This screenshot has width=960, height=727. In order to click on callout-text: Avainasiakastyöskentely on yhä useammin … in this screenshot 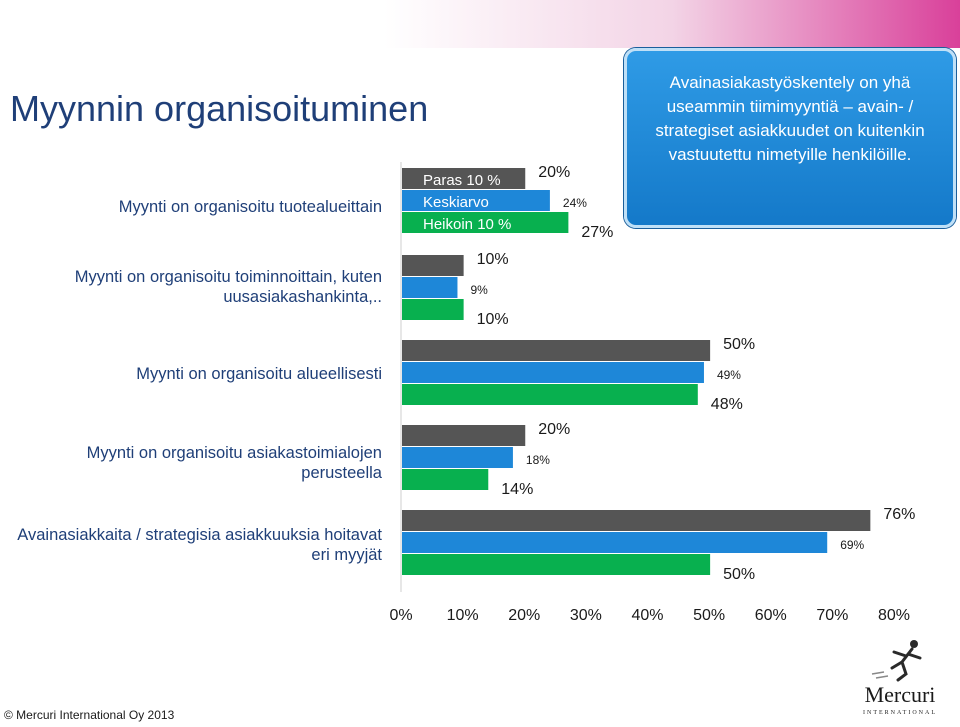, I will do `click(790, 118)`.